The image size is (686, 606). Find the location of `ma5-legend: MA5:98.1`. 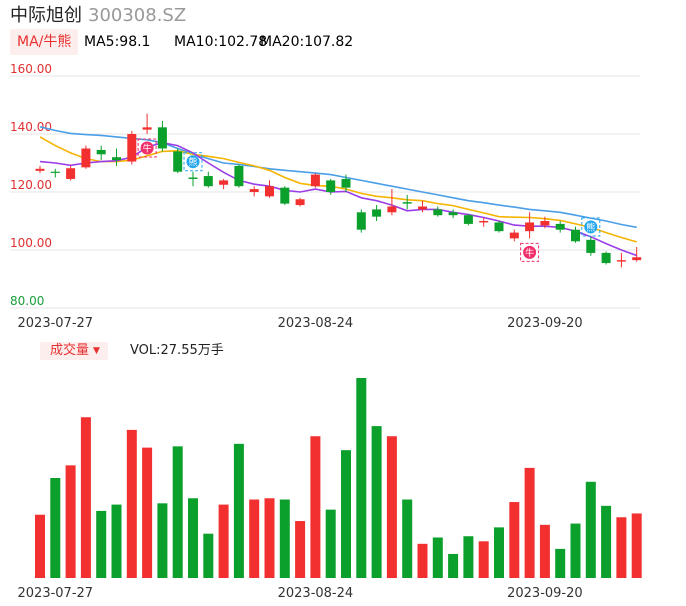

ma5-legend: MA5:98.1 is located at coordinates (117, 42).